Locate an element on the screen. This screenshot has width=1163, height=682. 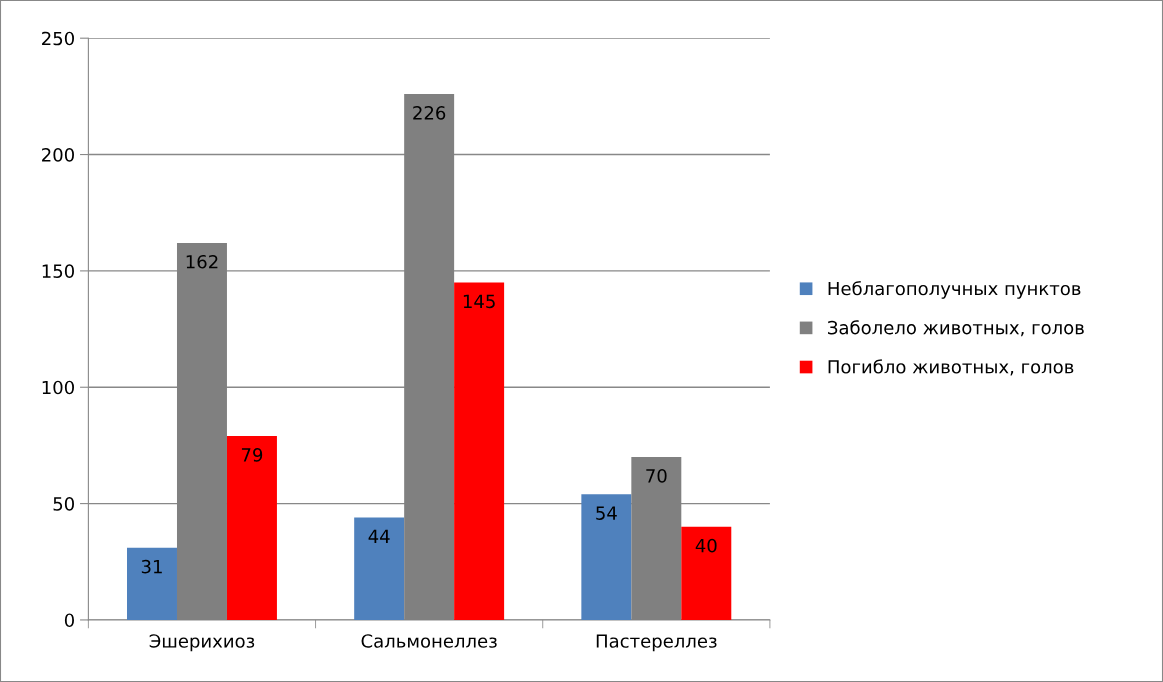
x-tick-label: Сальмонеллез is located at coordinates (429, 641).